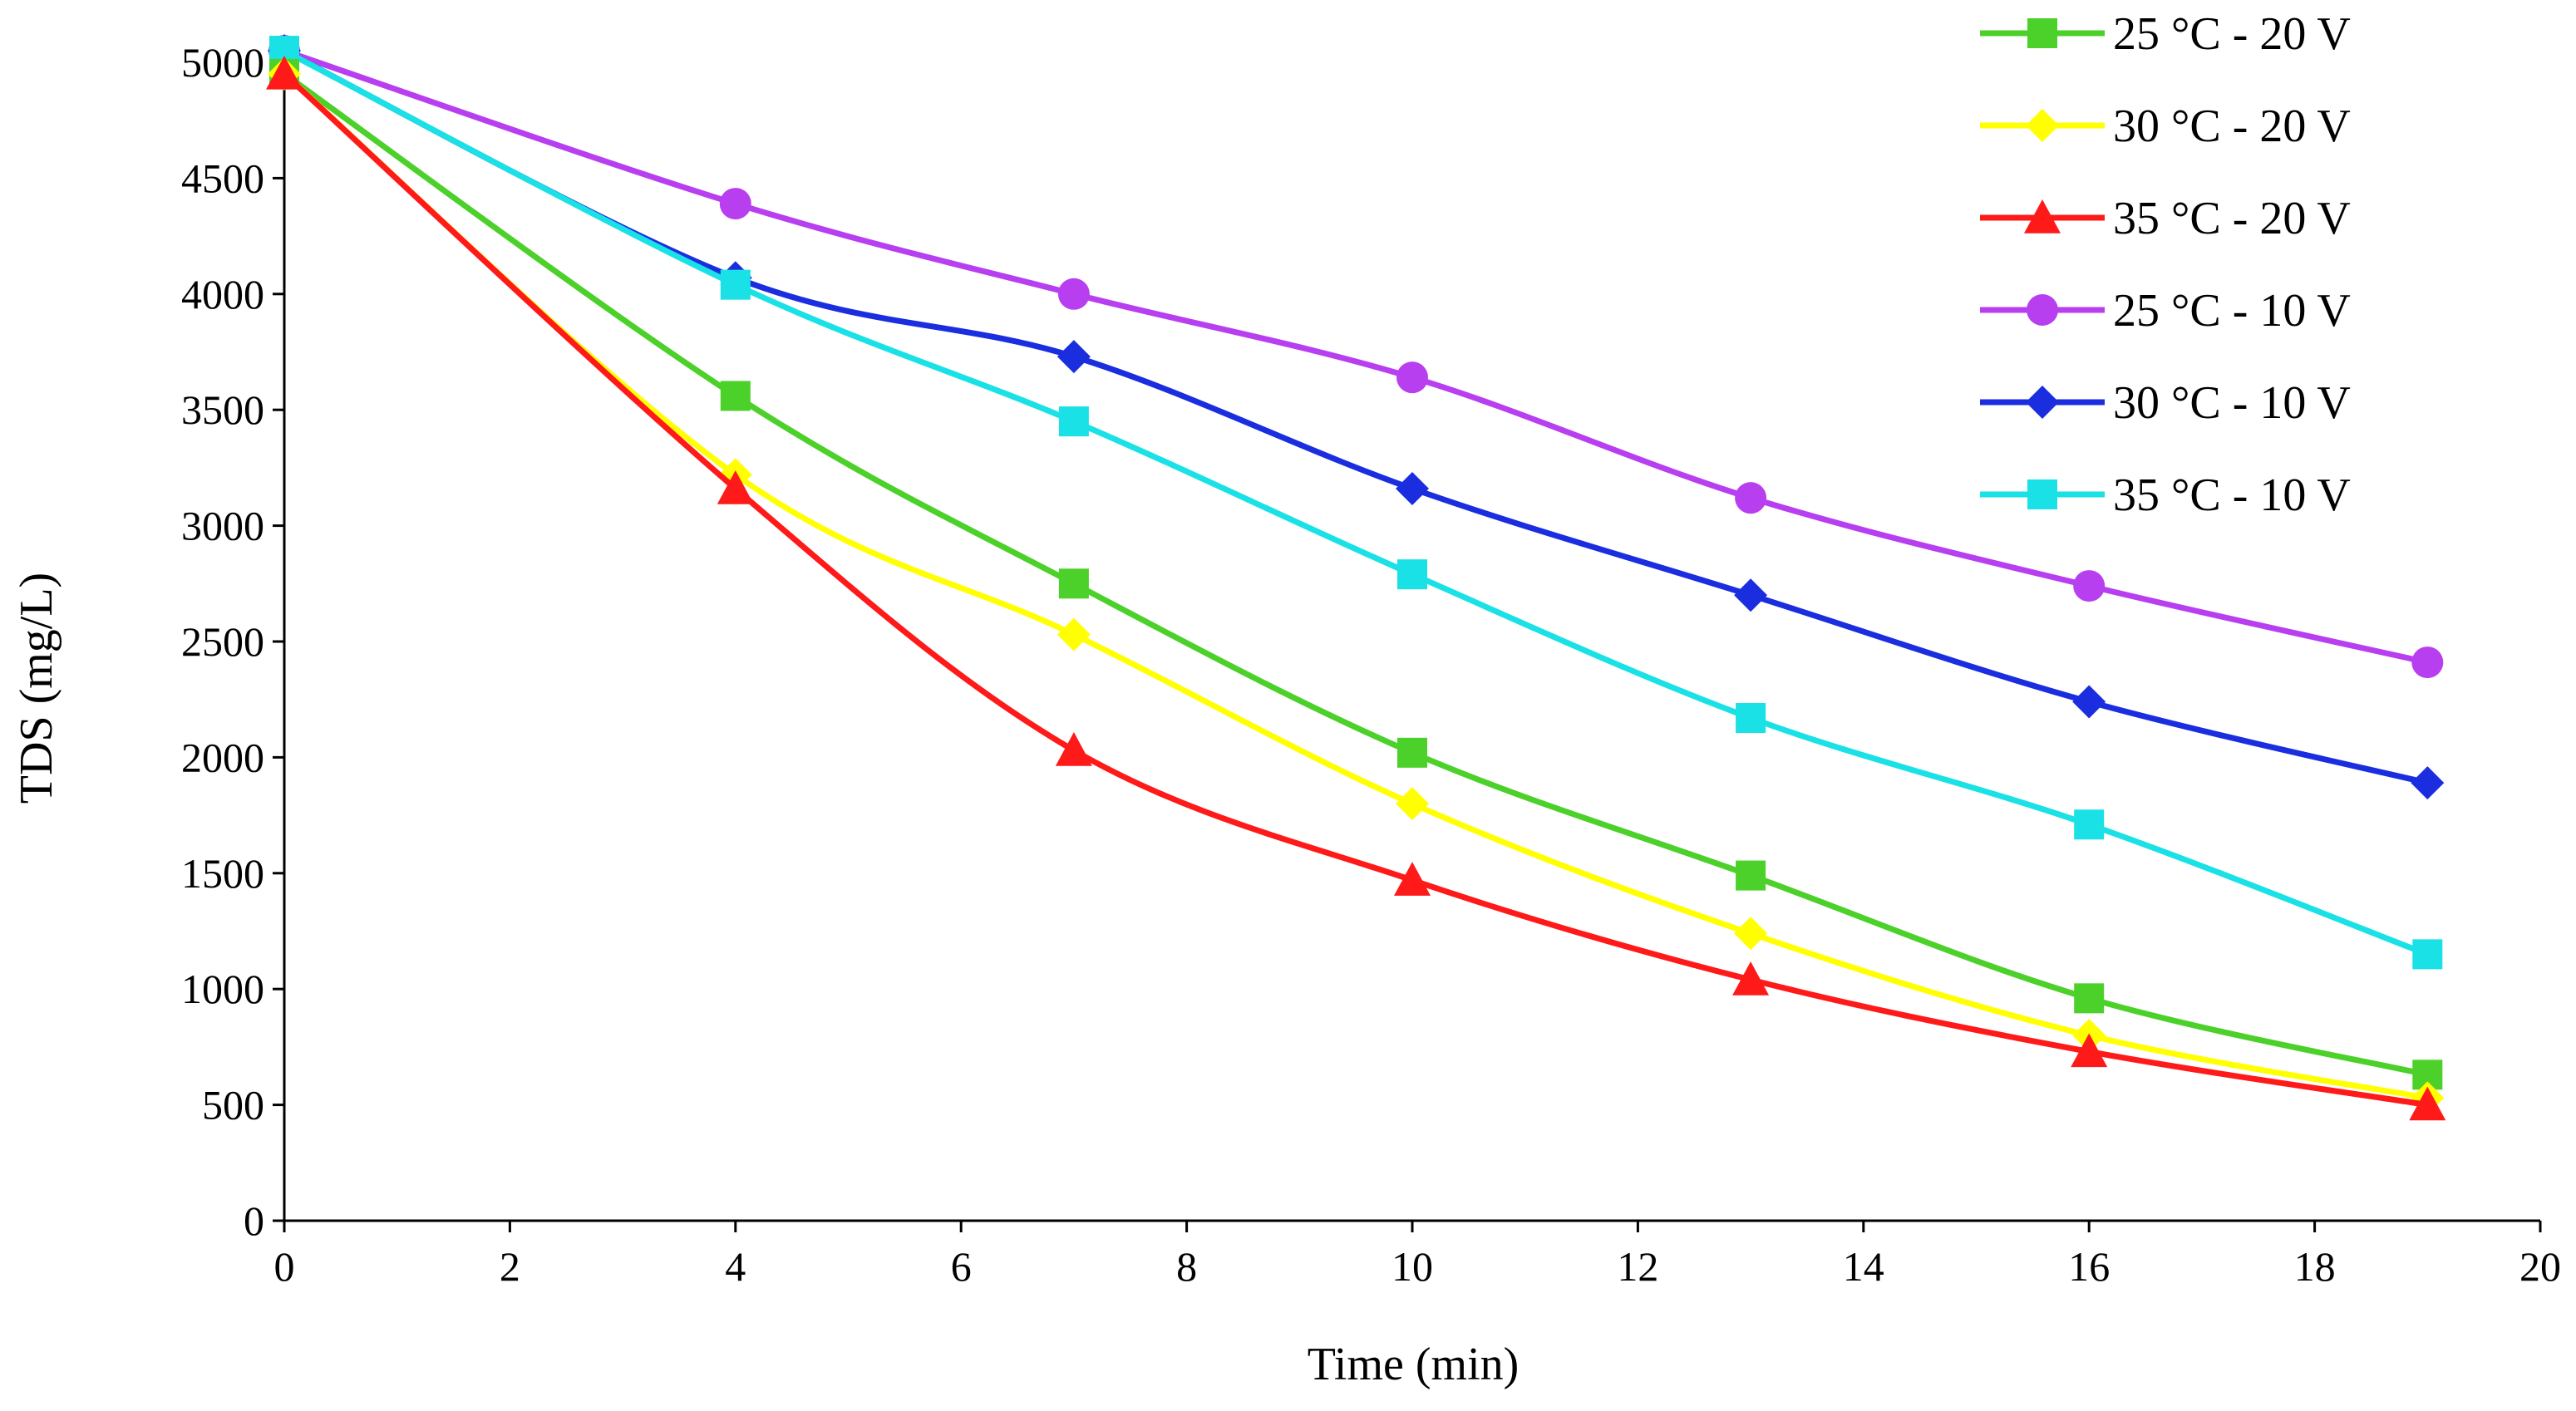 Image resolution: width=2576 pixels, height=1411 pixels. I want to click on y-tick-label: 5000, so click(222, 62).